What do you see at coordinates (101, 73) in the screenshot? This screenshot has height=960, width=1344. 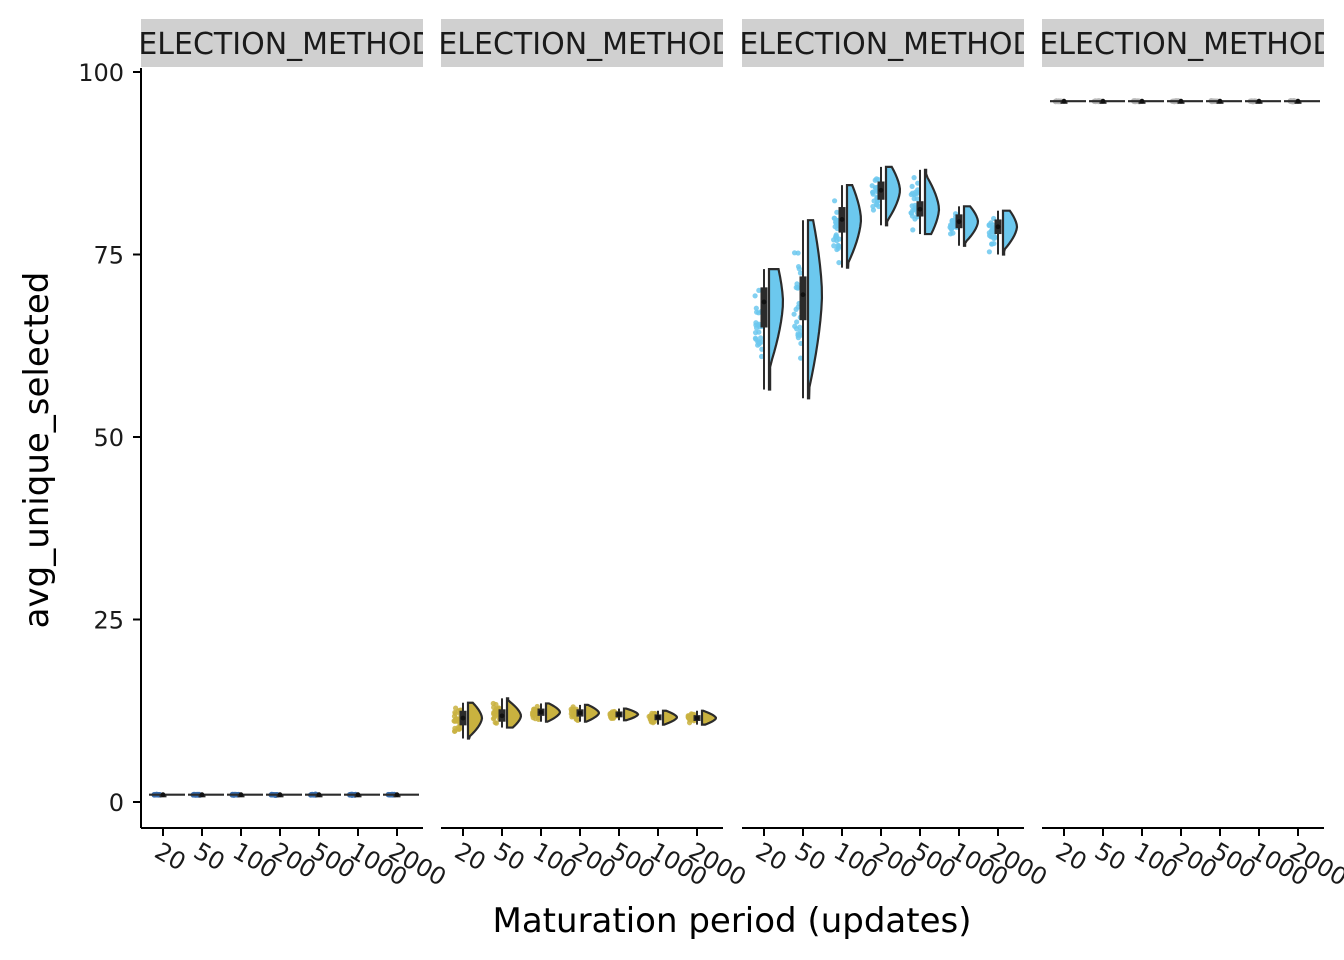 I see `y-tick-label: 100` at bounding box center [101, 73].